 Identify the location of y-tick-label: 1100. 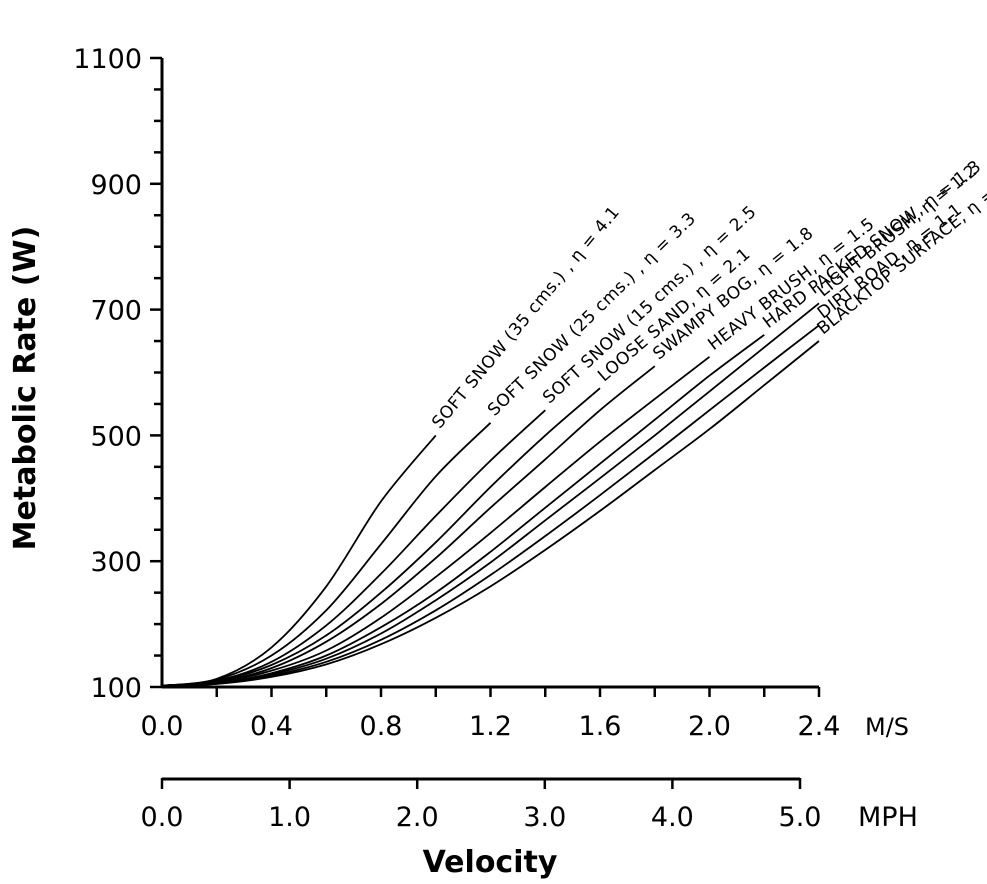
(107, 59).